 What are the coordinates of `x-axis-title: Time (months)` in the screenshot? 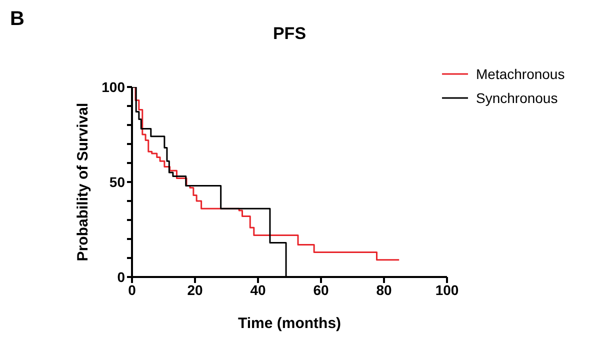 It's located at (290, 323).